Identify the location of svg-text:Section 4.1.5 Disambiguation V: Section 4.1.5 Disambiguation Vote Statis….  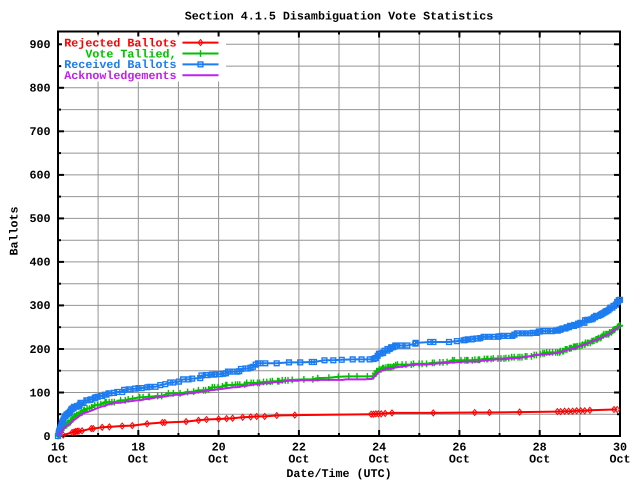
(339, 17).